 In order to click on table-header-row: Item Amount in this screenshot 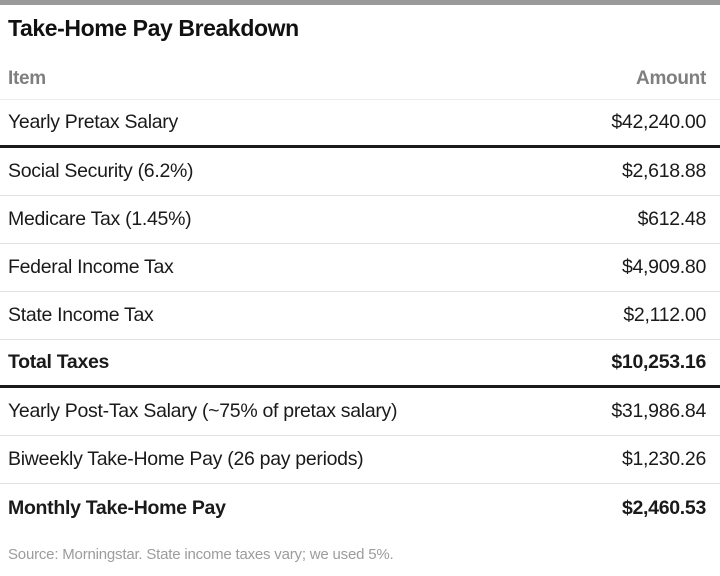, I will do `click(360, 71)`.